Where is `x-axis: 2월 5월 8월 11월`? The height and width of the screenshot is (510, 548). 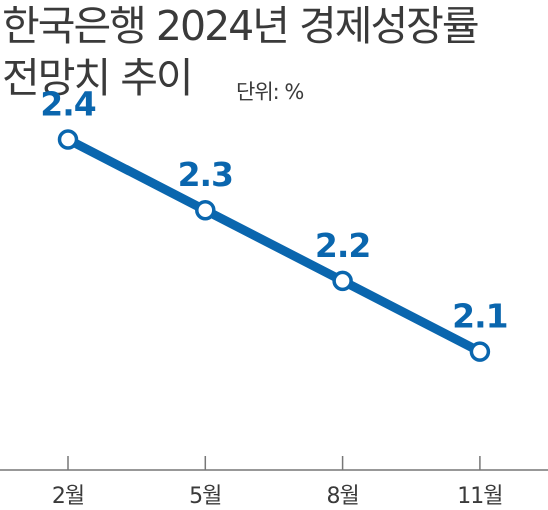
x-axis: 2월 5월 8월 11월 is located at coordinates (274, 482).